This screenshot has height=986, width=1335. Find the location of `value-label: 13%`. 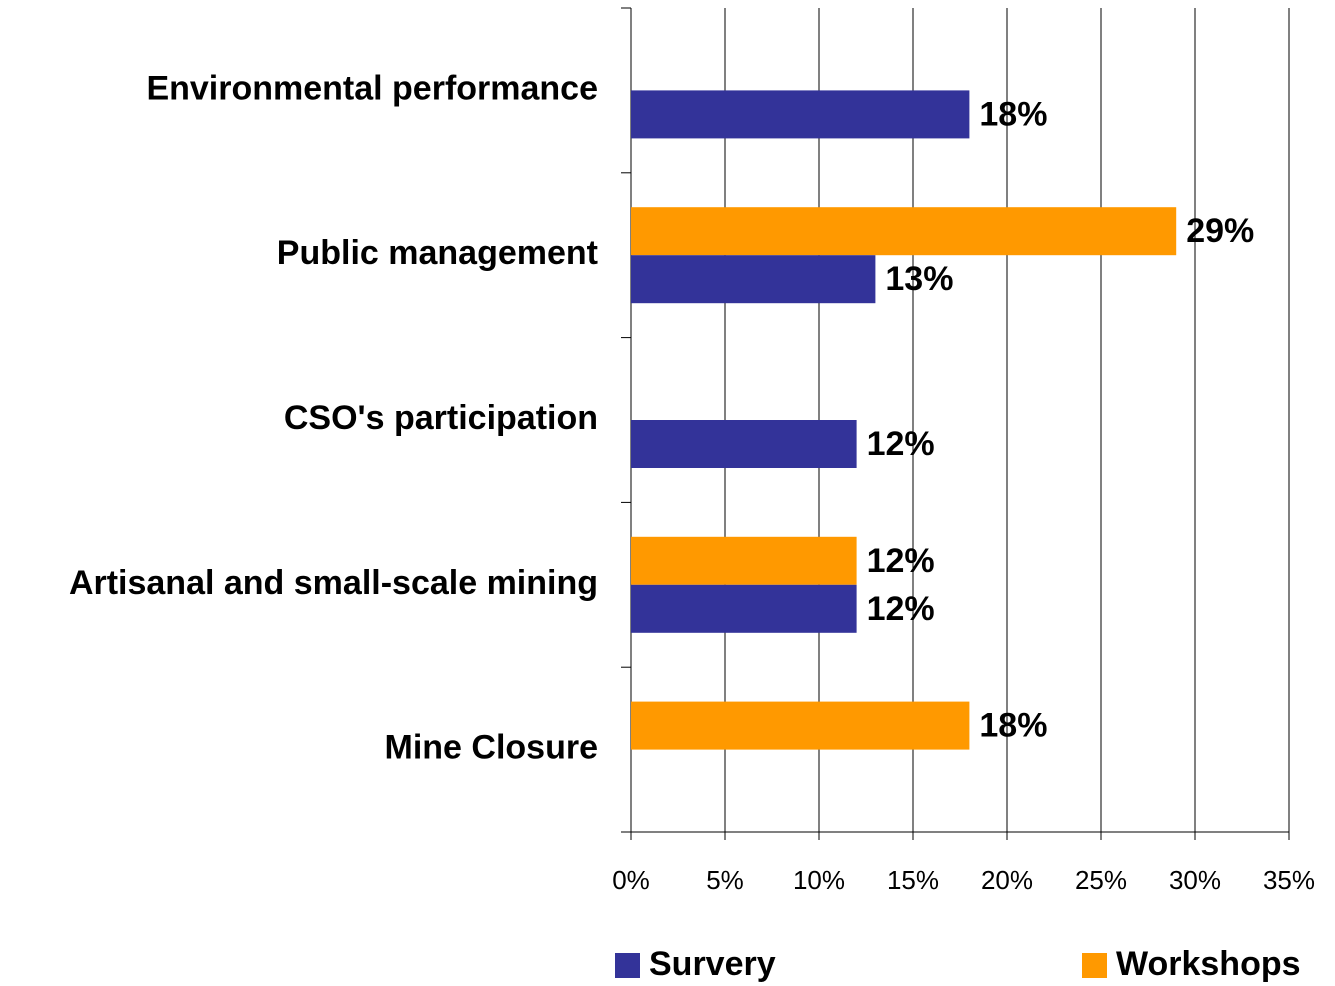

value-label: 13% is located at coordinates (919, 279).